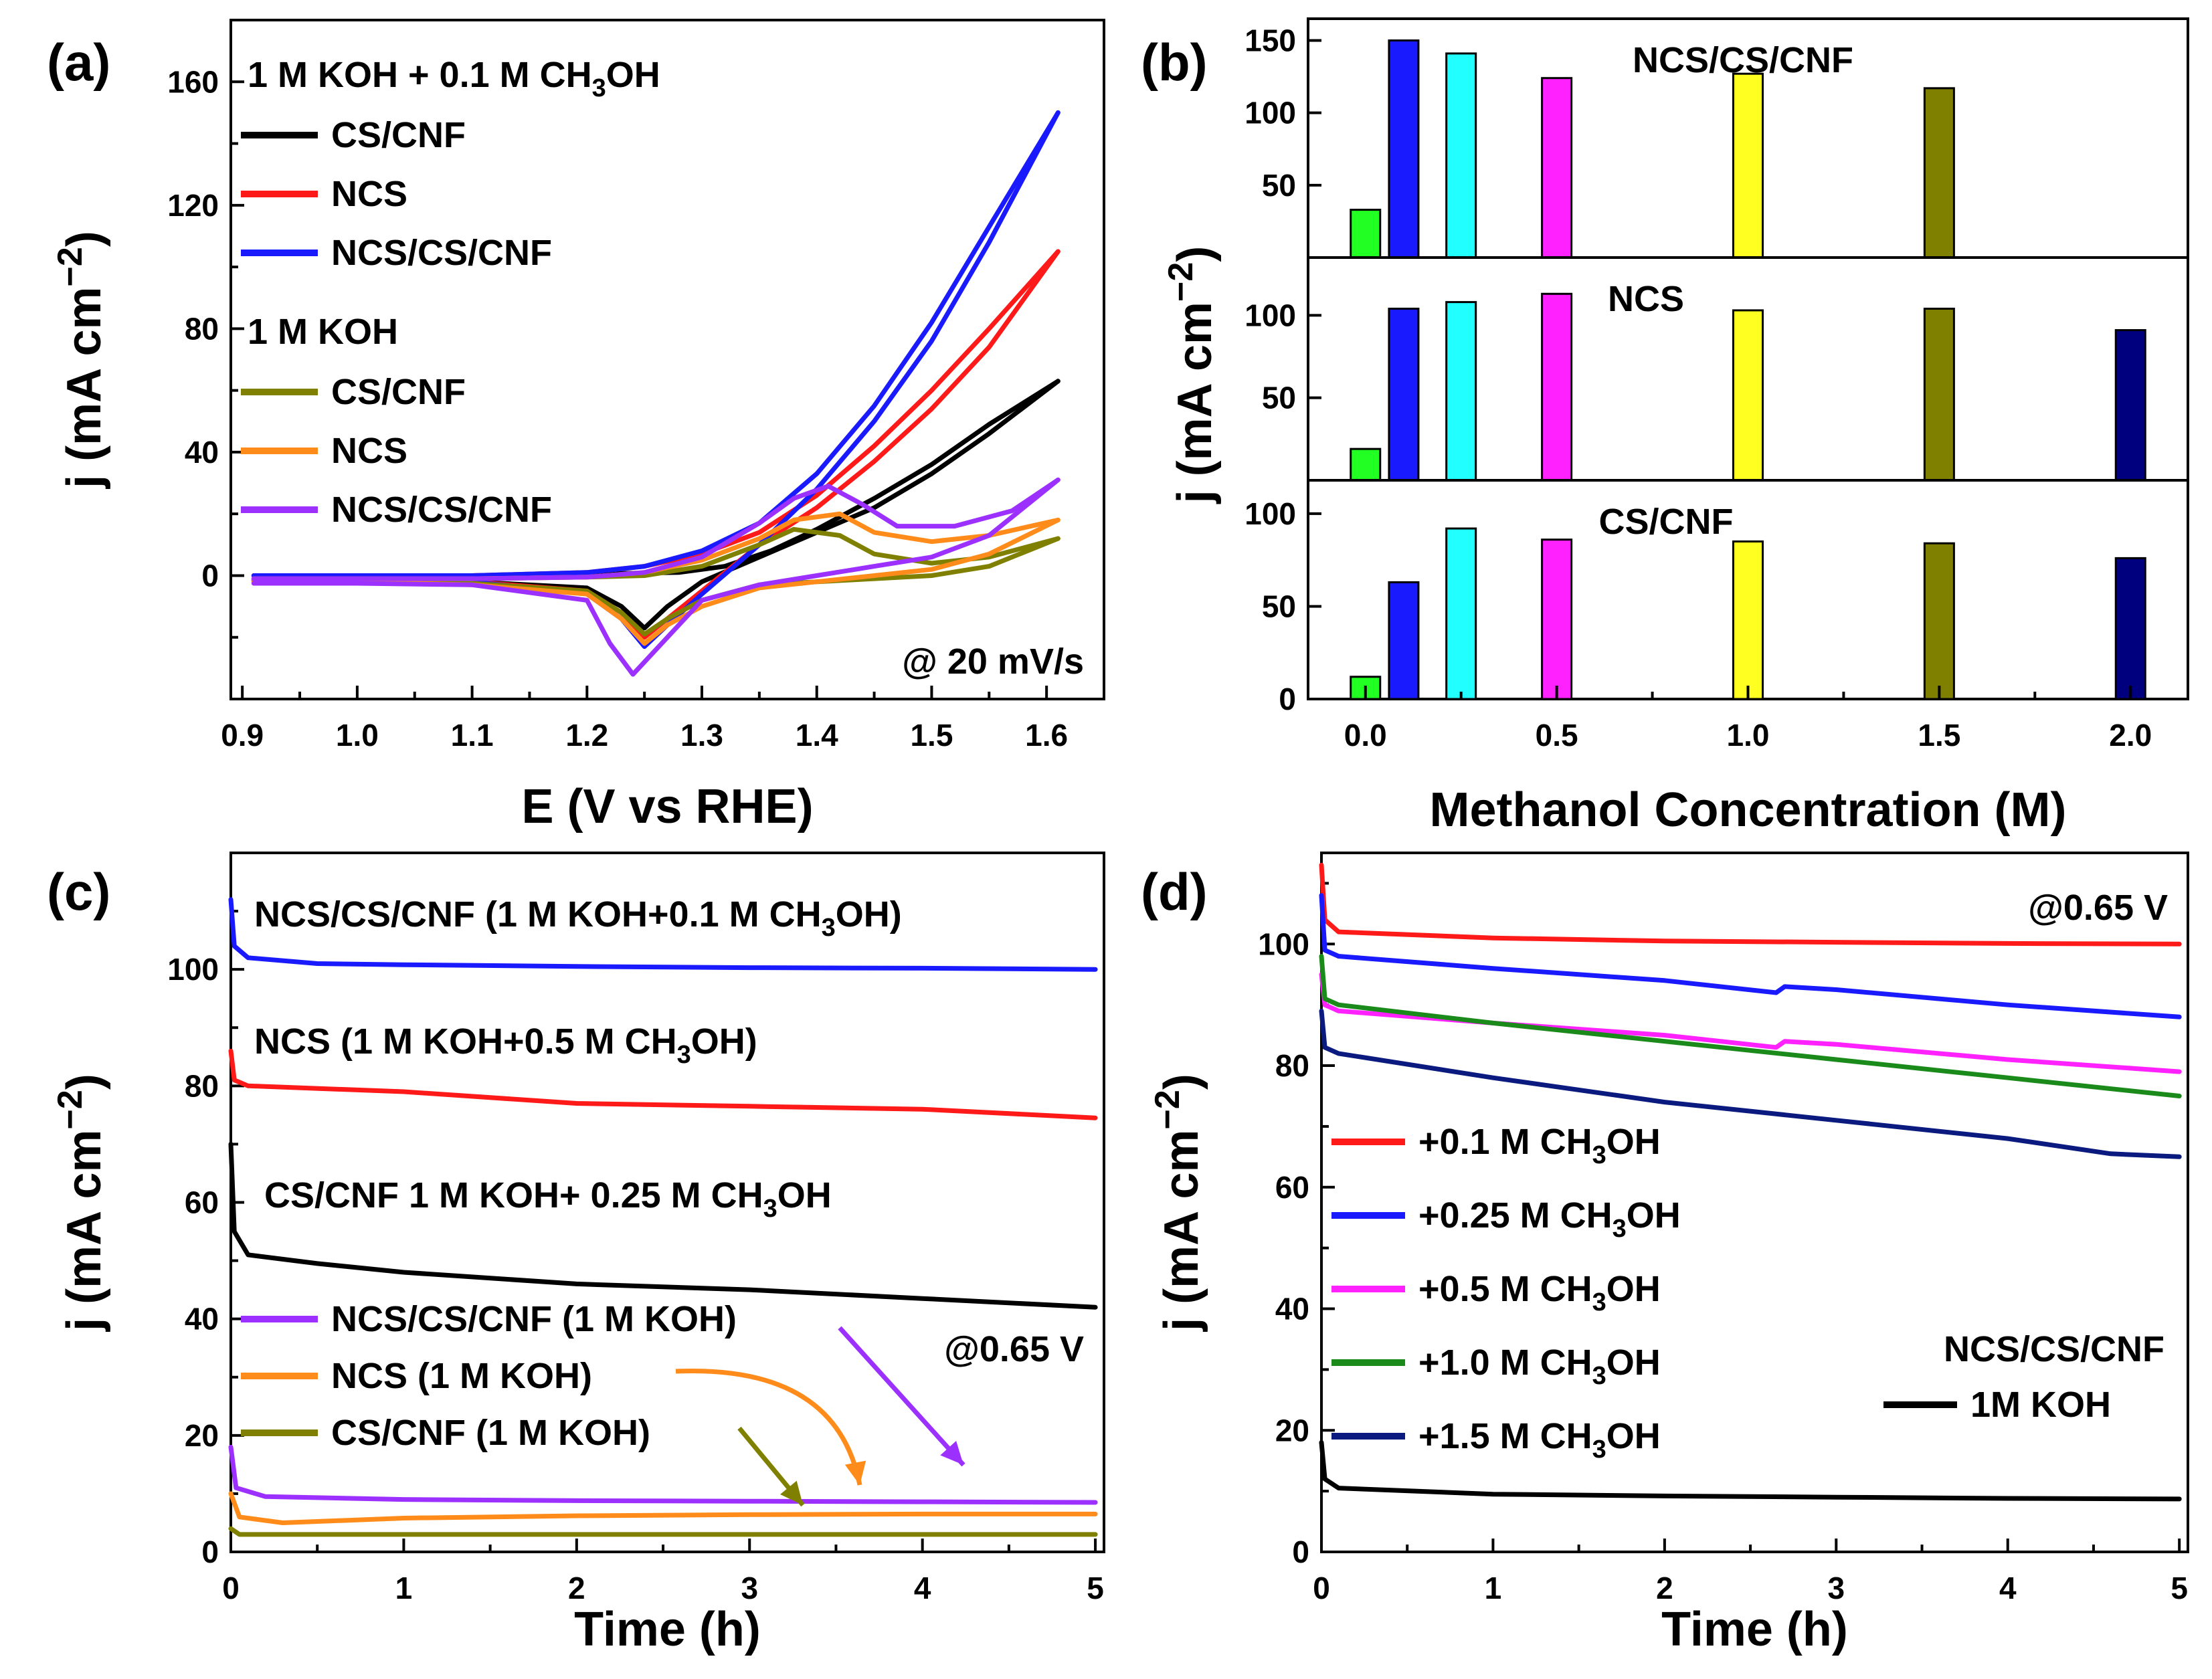  What do you see at coordinates (1540, 1146) in the screenshot?
I see `panel-d-legend-label: +0.1 M CH3OH` at bounding box center [1540, 1146].